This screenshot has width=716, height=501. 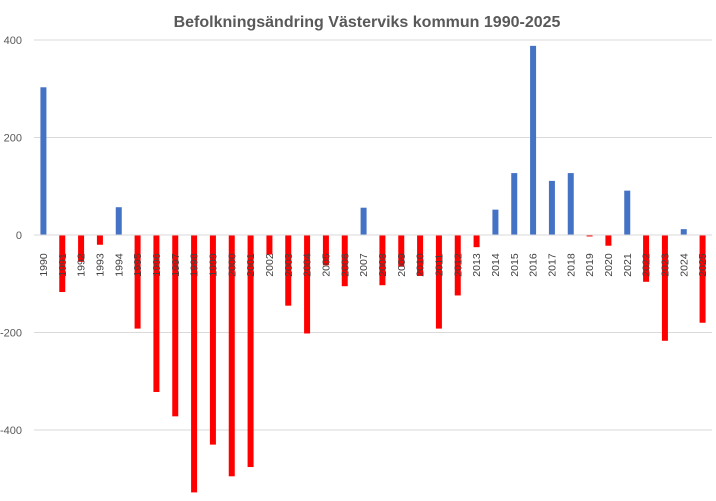 I want to click on bar-1991, so click(x=62, y=264).